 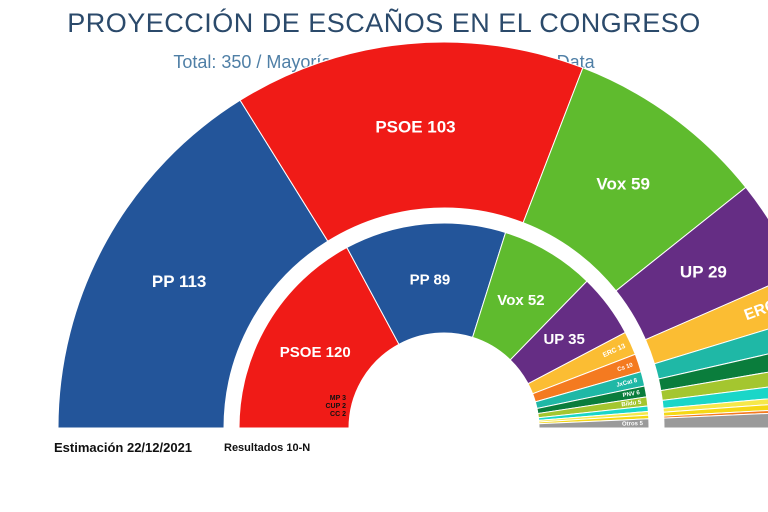 I want to click on inner-seat-label-pp: PP 89, so click(x=430, y=280).